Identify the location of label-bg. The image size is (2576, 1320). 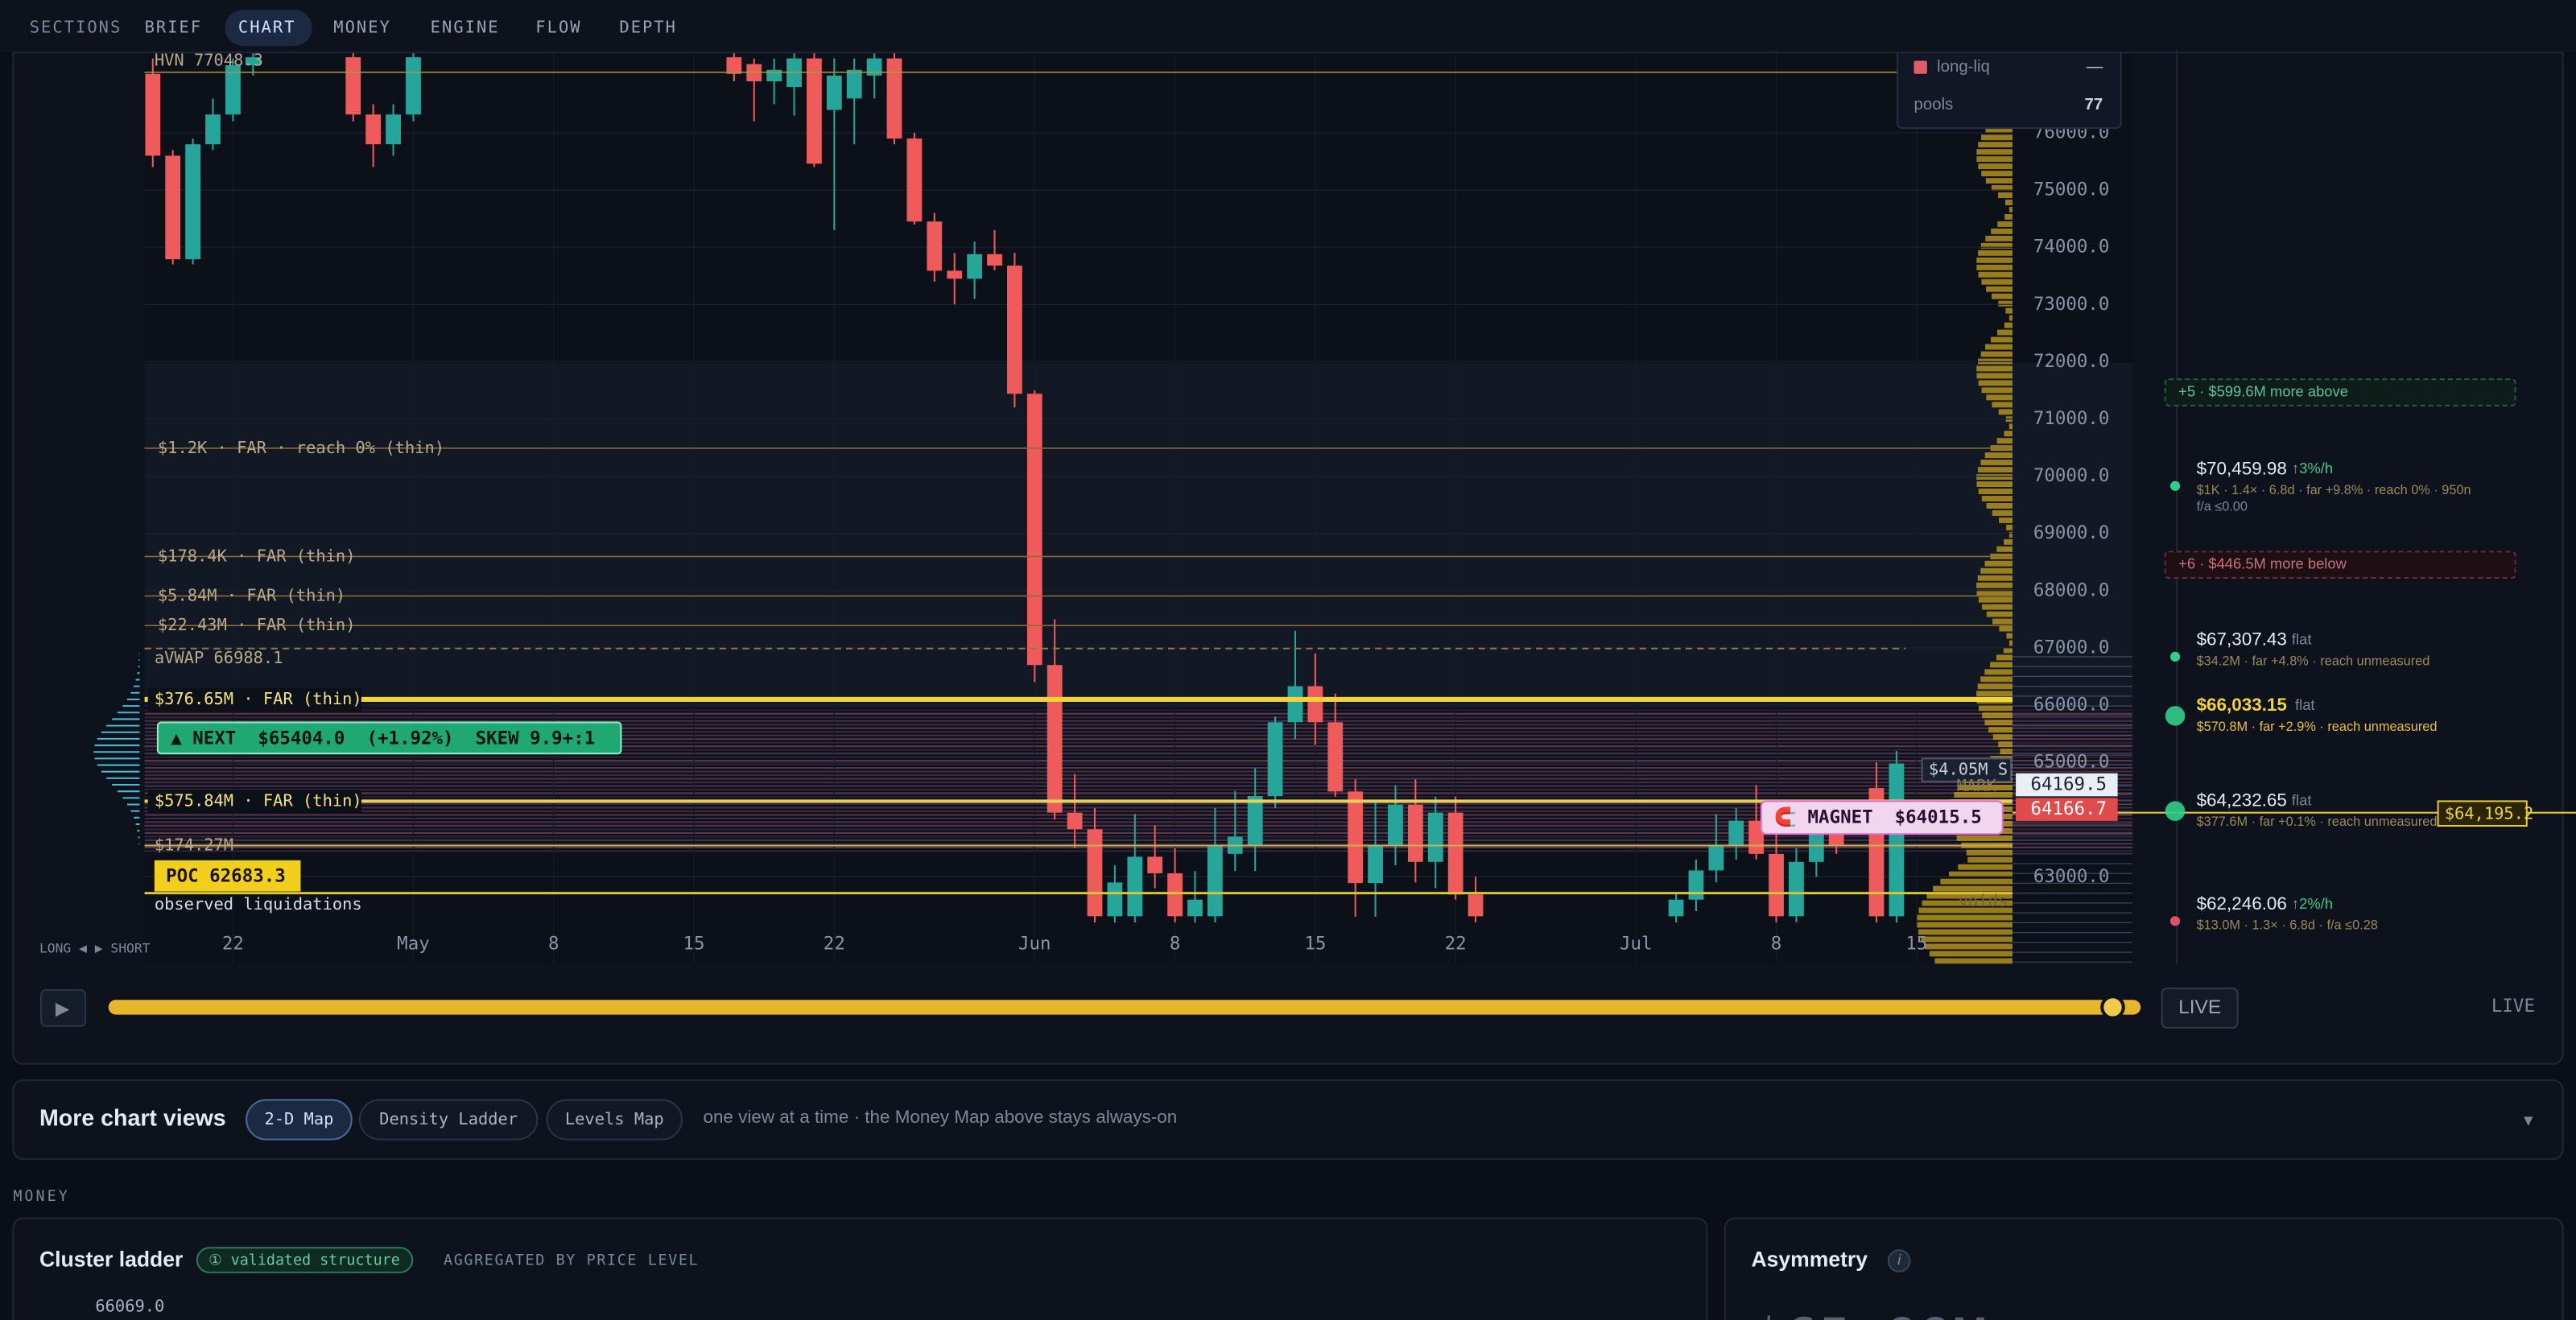
(254, 700).